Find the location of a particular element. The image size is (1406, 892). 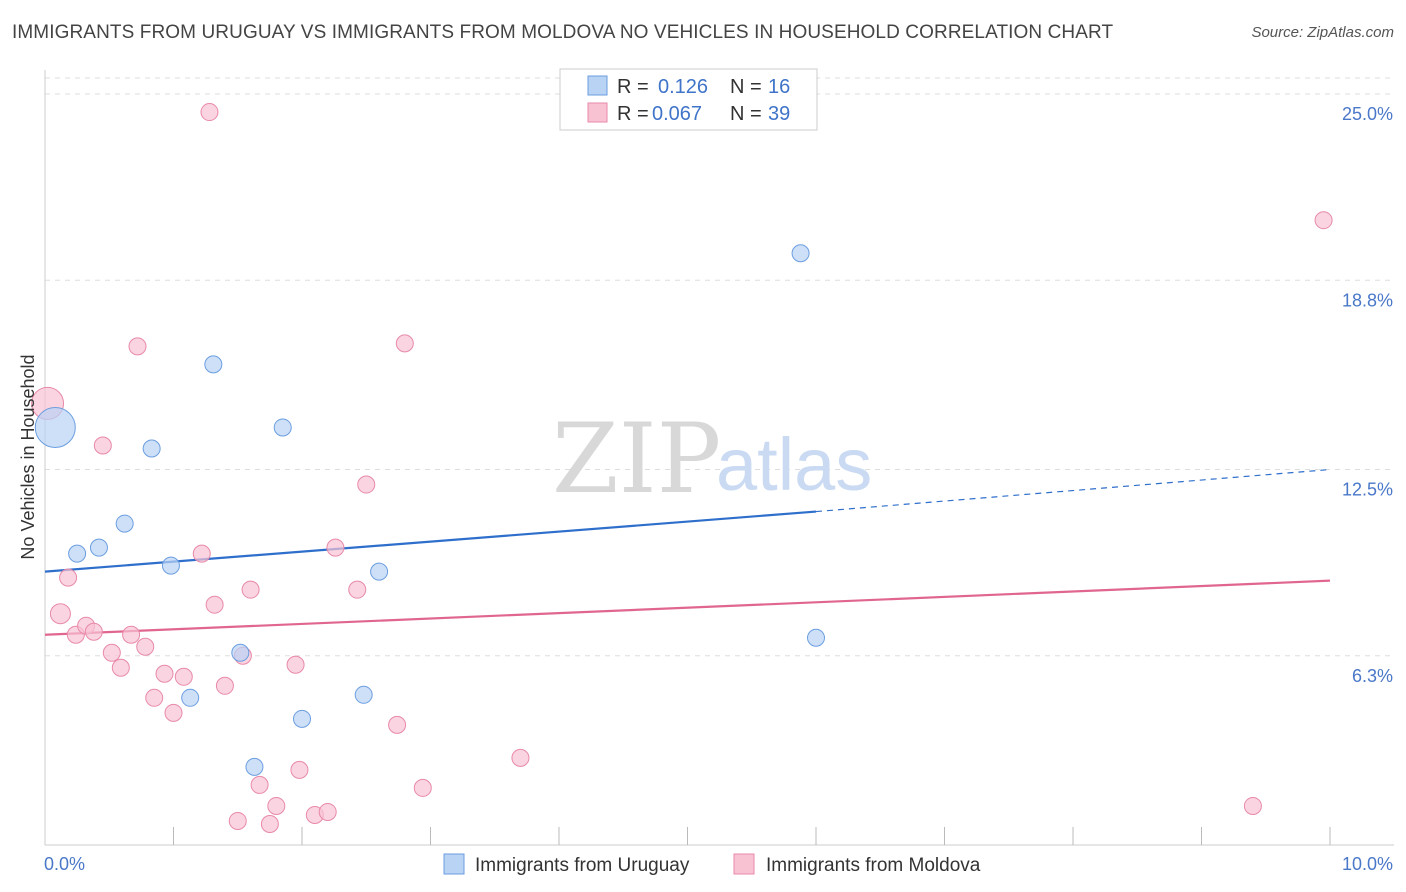

y-tick-label: 12.5% is located at coordinates (1367, 490).